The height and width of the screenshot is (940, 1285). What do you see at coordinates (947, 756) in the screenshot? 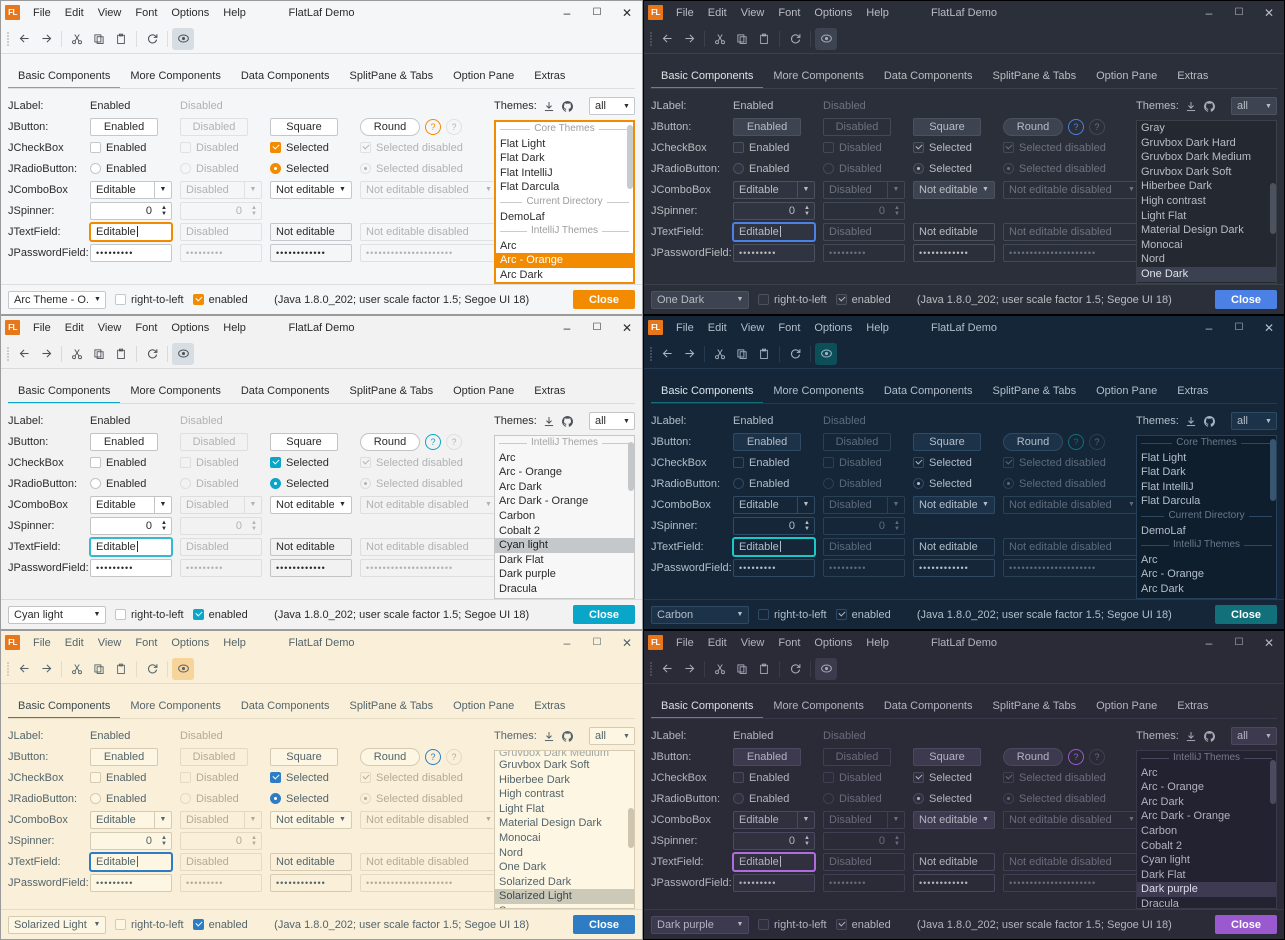
I see `button-square: Square` at bounding box center [947, 756].